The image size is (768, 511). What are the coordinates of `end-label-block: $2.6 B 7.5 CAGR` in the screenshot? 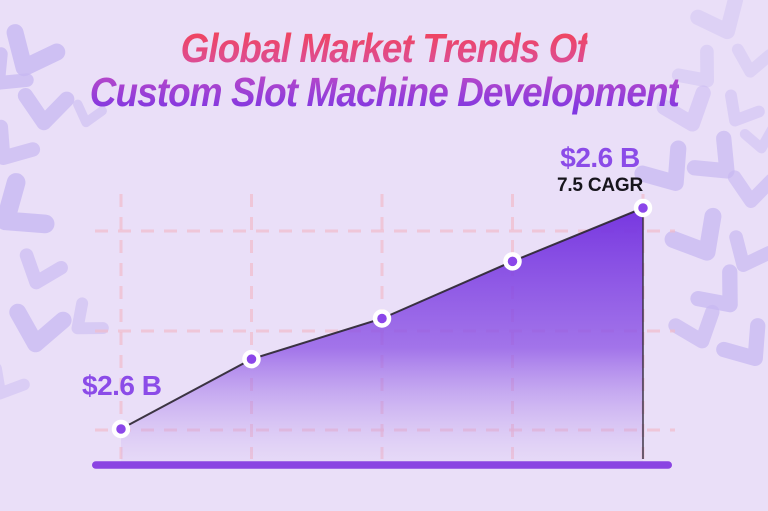 It's located at (600, 169).